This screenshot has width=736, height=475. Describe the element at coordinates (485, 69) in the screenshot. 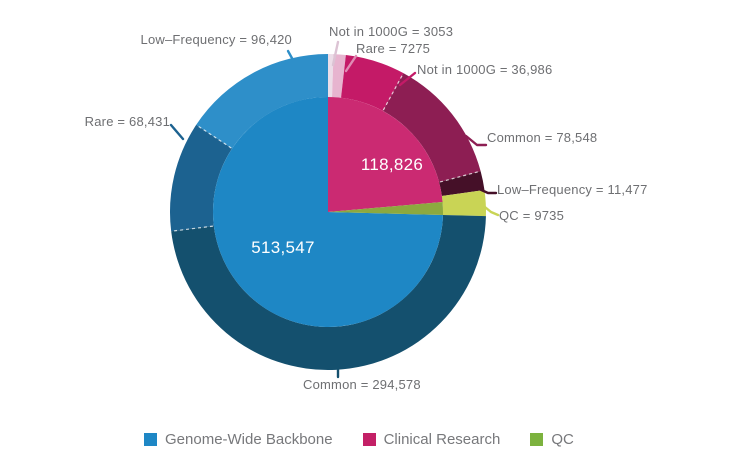

I see `label-outer-not-in-1000g-36986: Not in 1000G = 36,986` at that location.